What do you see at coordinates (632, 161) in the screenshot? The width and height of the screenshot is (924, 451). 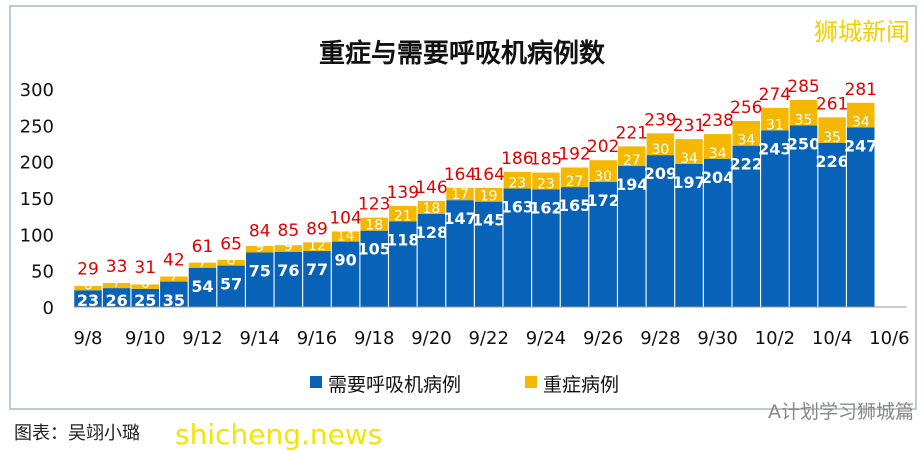 I see `data-label-severe: 27` at bounding box center [632, 161].